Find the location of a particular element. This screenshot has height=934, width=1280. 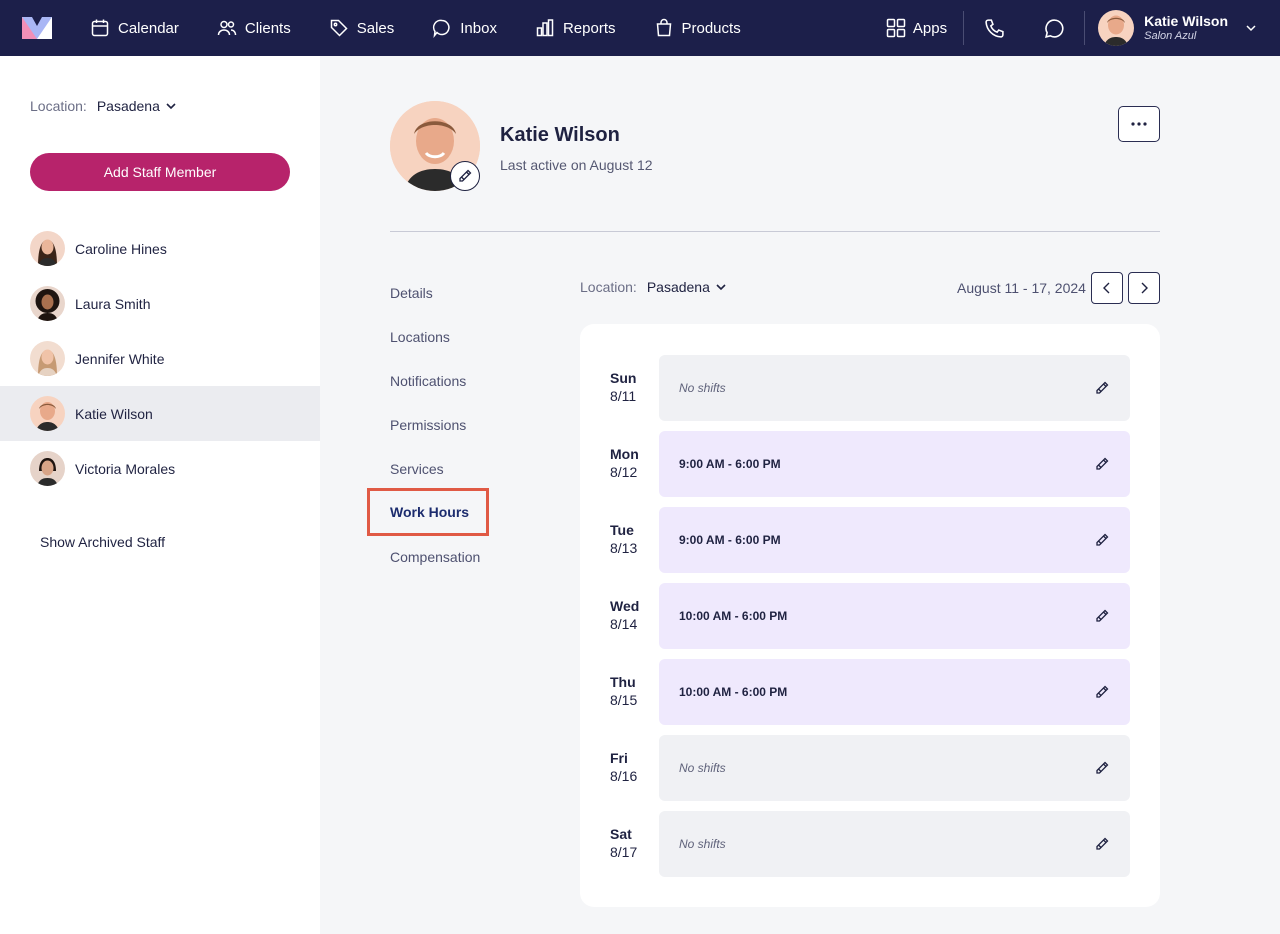

nav-calendar: Calendar is located at coordinates (134, 28).